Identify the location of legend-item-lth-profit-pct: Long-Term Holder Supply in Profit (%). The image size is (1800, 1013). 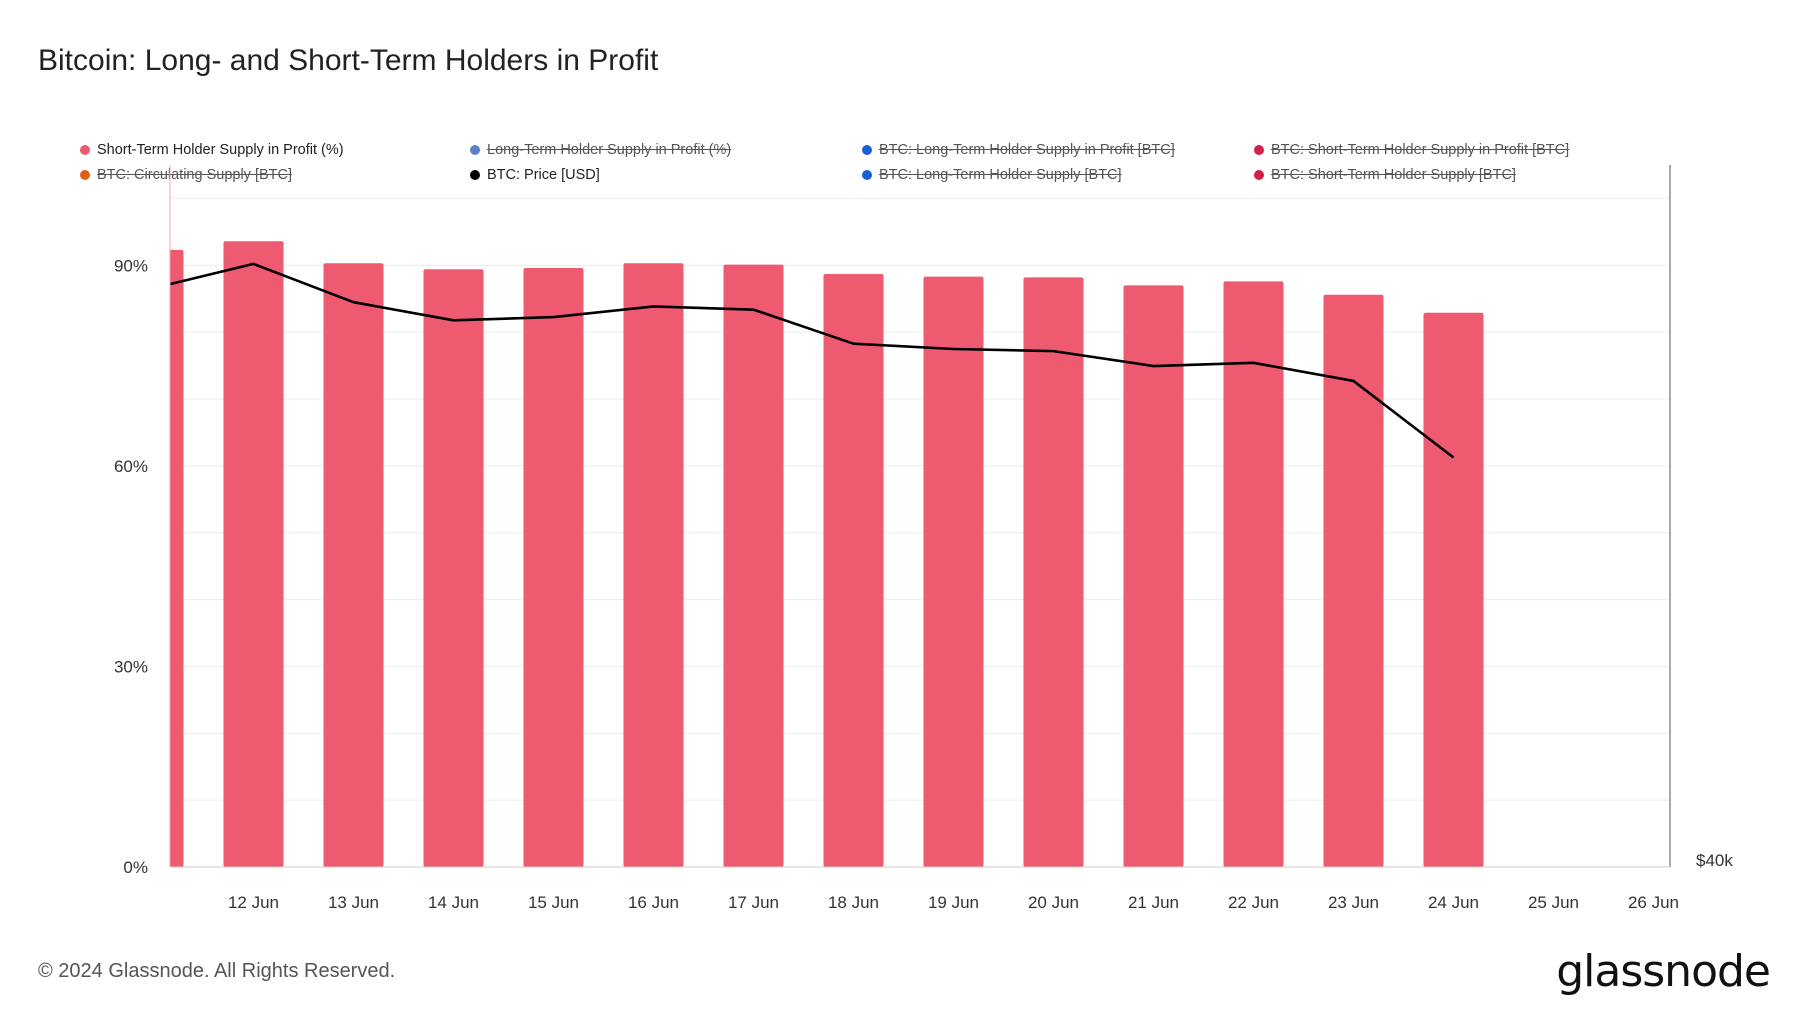
(600, 150).